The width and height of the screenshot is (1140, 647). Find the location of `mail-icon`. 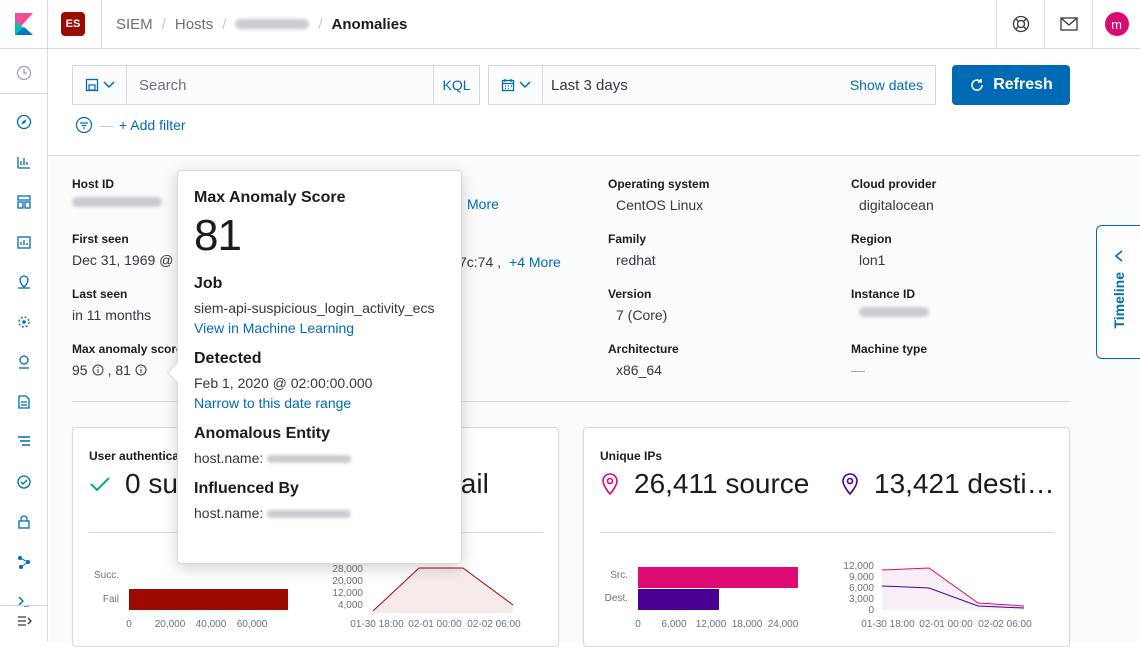

mail-icon is located at coordinates (1068, 24).